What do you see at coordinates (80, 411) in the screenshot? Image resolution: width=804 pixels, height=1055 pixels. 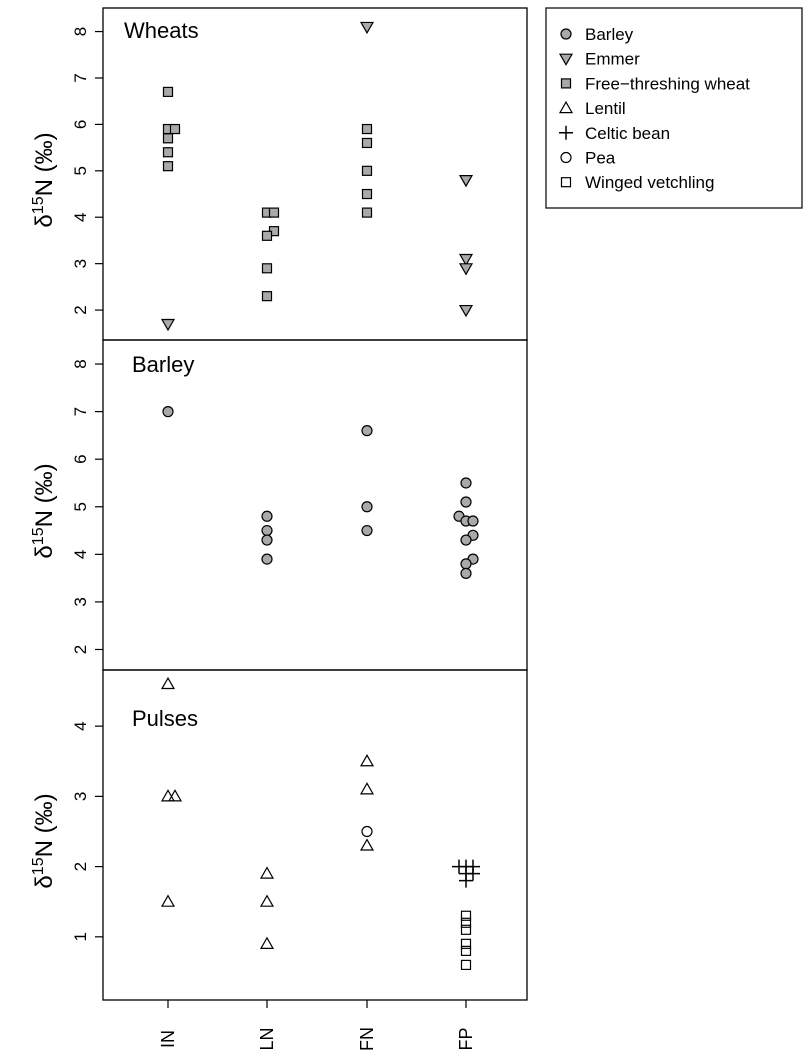 I see `y-tick-label: 7` at bounding box center [80, 411].